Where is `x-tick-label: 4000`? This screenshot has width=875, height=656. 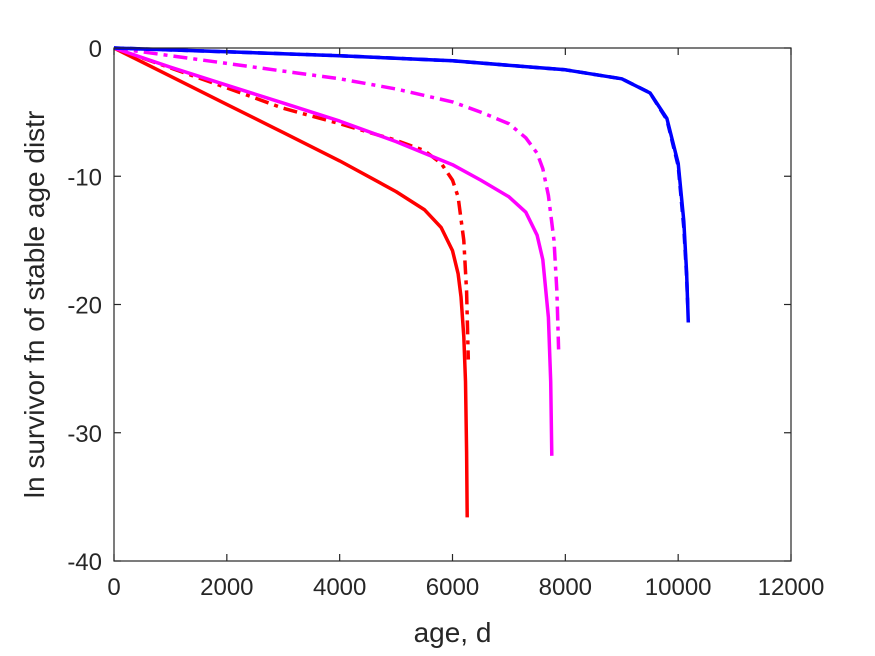
x-tick-label: 4000 is located at coordinates (339, 587).